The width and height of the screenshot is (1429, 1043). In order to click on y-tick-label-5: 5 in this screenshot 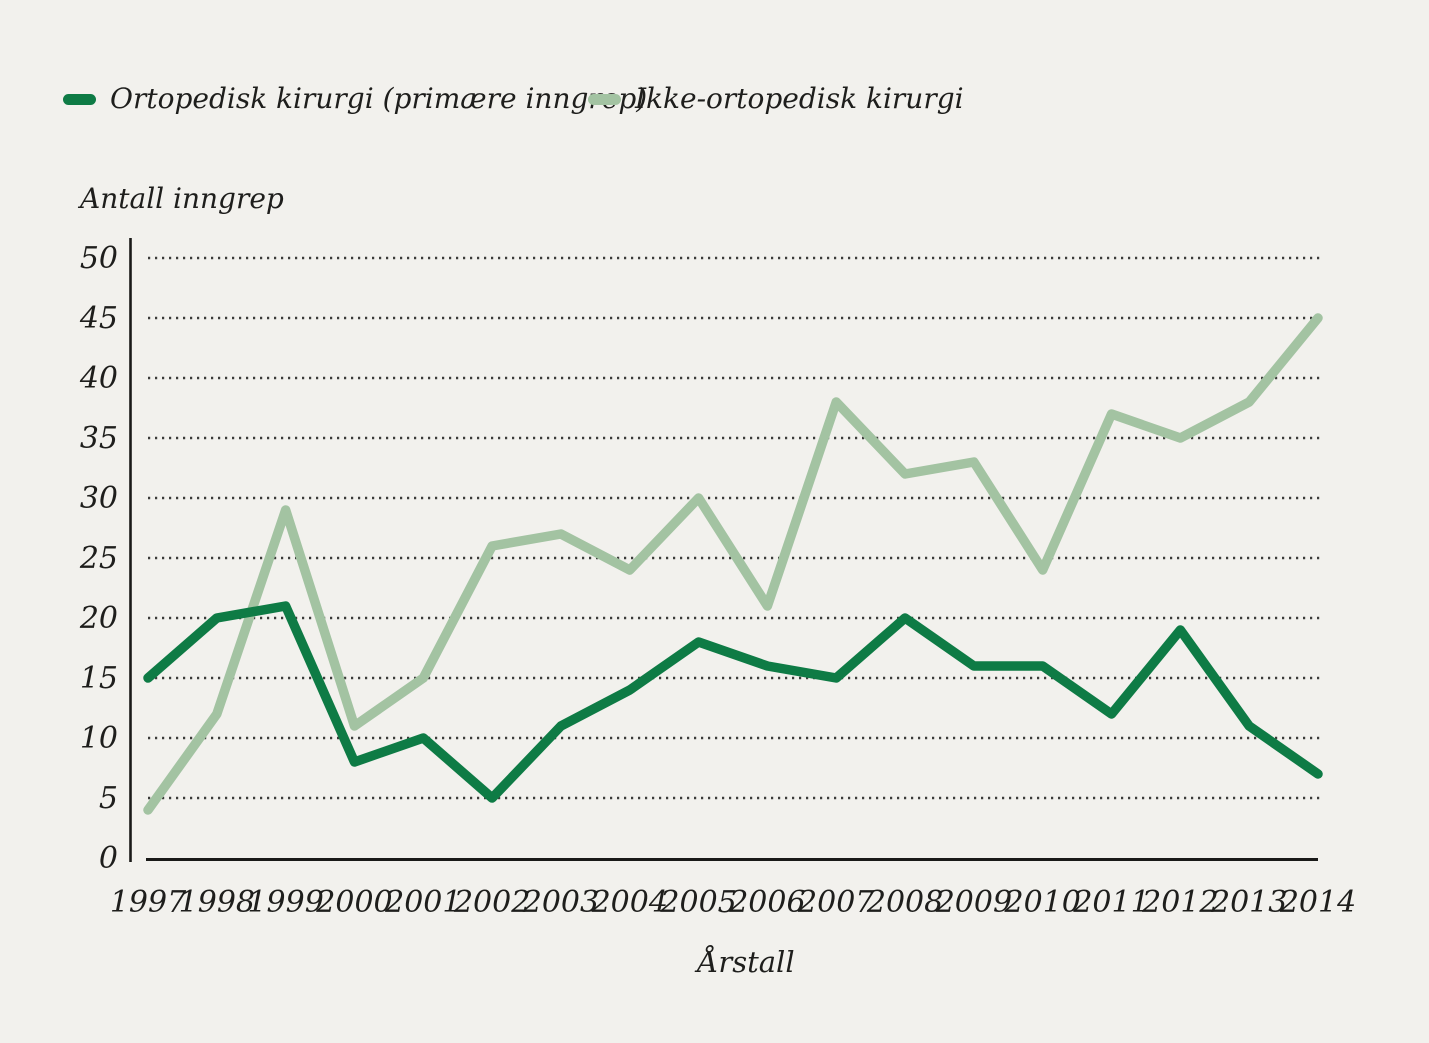, I will do `click(108, 798)`.